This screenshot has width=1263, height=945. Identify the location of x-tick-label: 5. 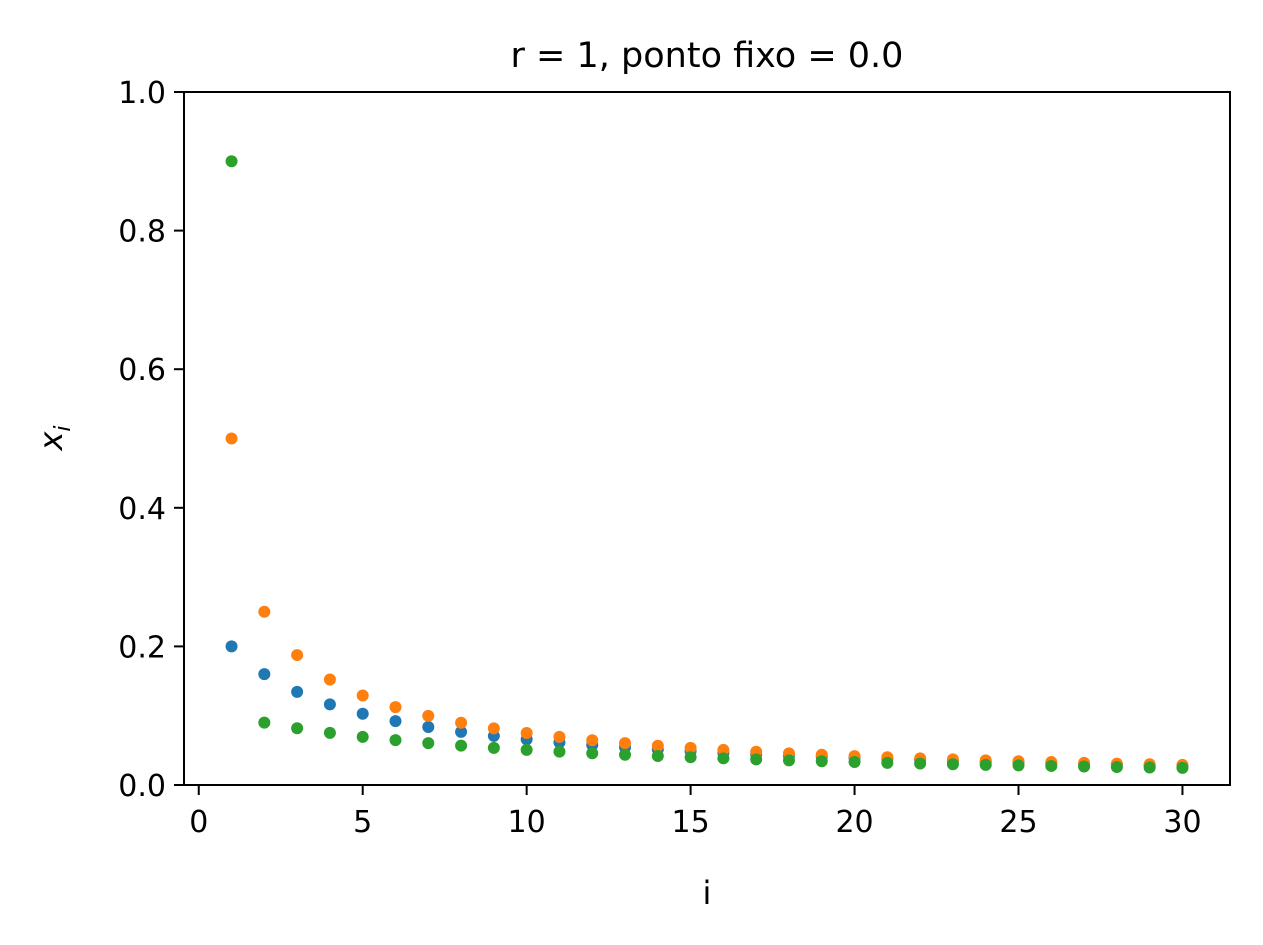
(362, 822).